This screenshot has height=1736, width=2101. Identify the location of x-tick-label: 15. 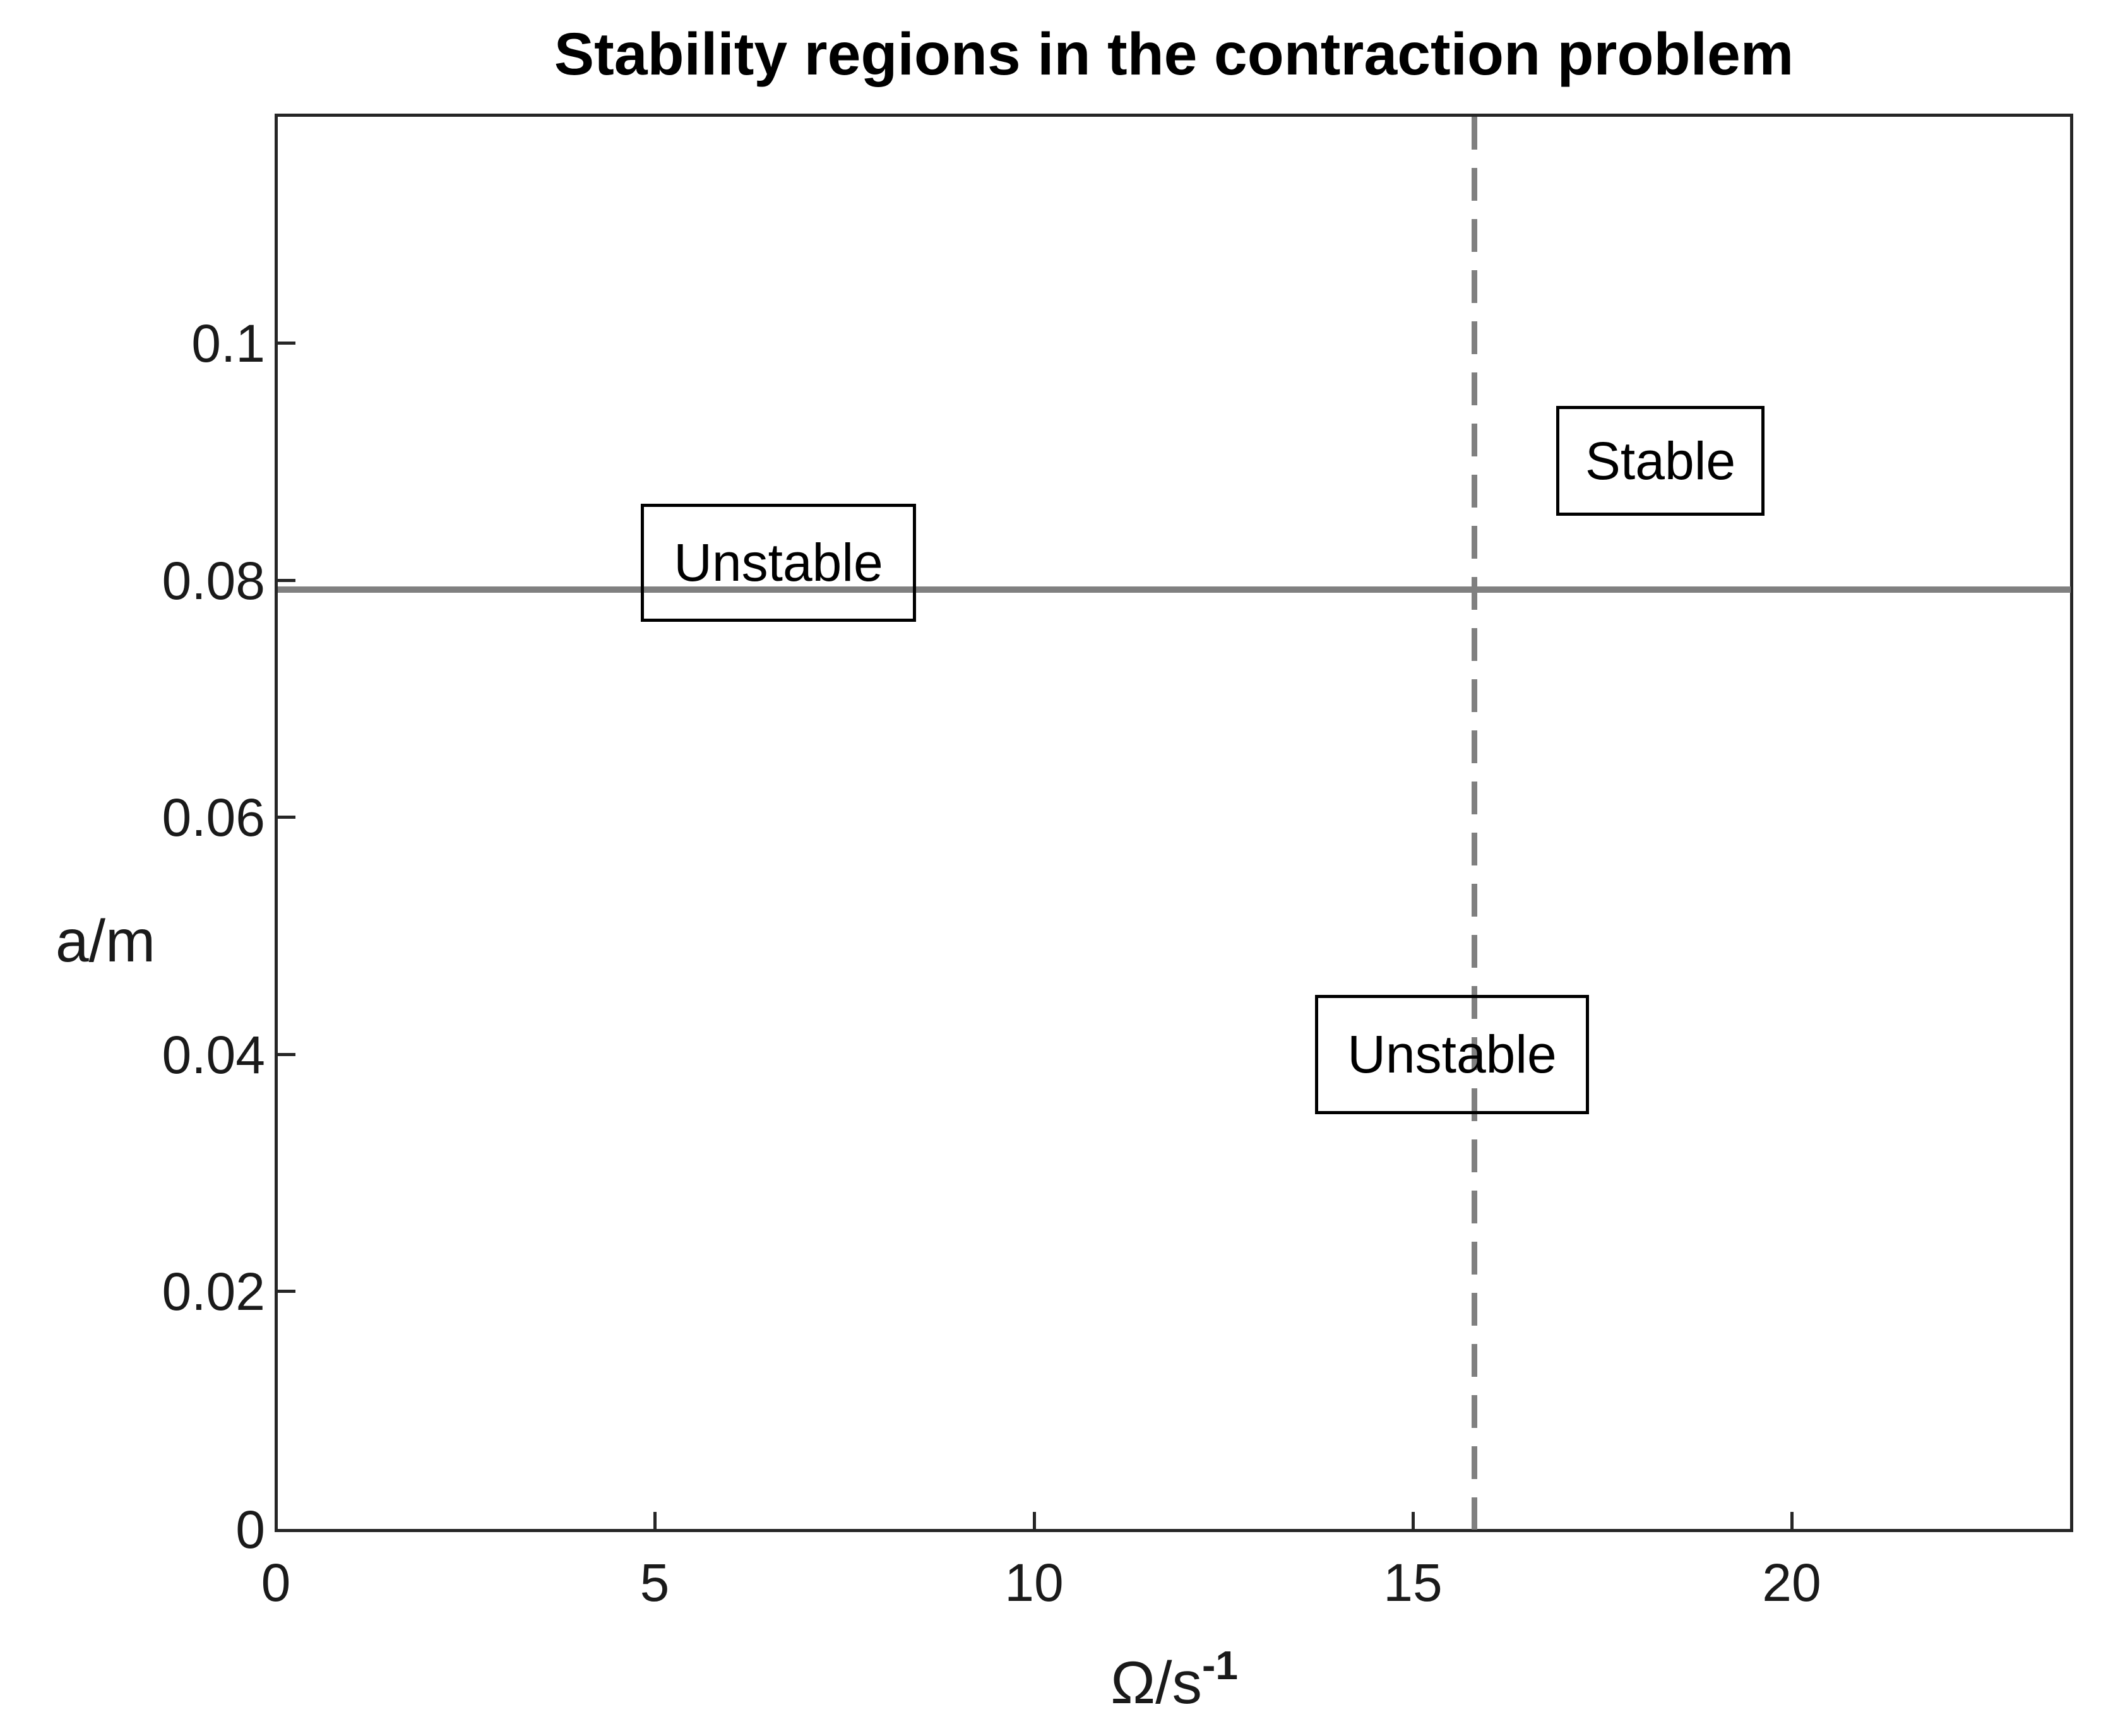
(1413, 1582).